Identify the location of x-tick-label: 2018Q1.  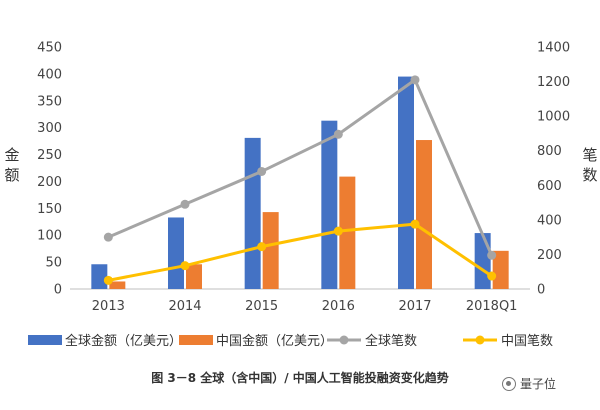
(492, 306).